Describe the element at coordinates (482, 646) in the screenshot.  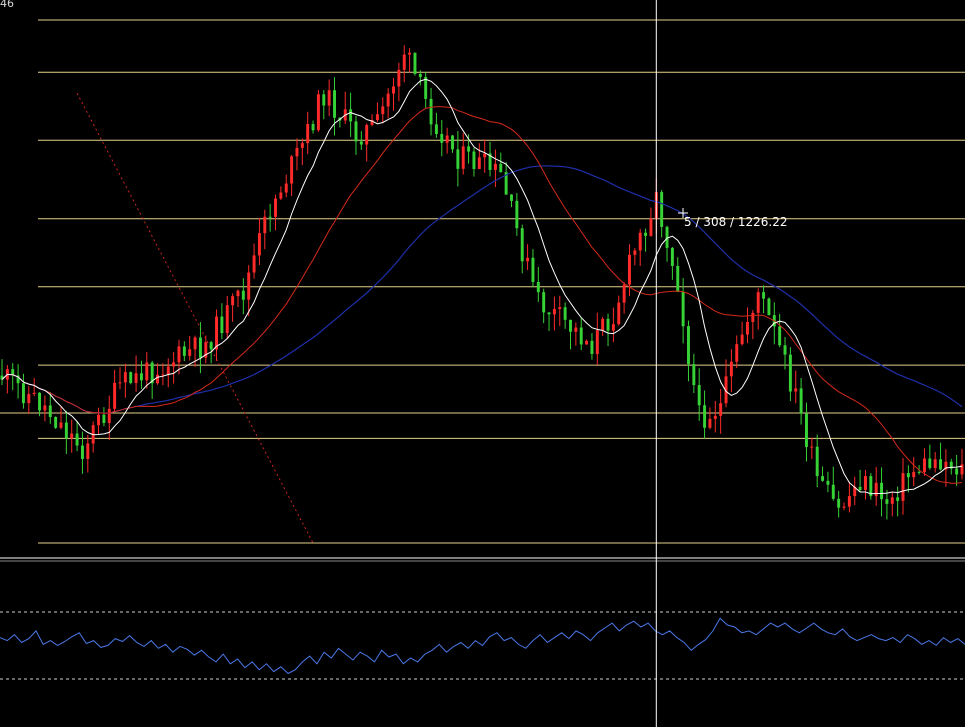
I see `oscillator-line` at that location.